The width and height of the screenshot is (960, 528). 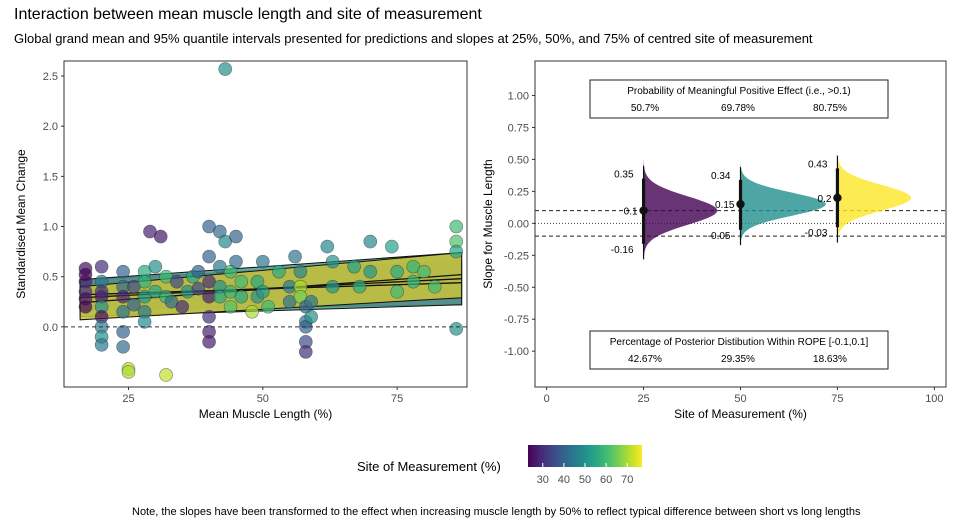 What do you see at coordinates (50, 278) in the screenshot?
I see `y-tick-label: 0.5` at bounding box center [50, 278].